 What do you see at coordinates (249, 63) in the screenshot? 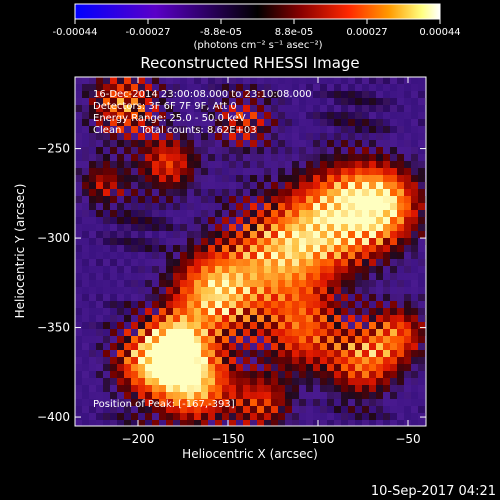
I see `chart-title: Reconstructed RHESSI Image` at bounding box center [249, 63].